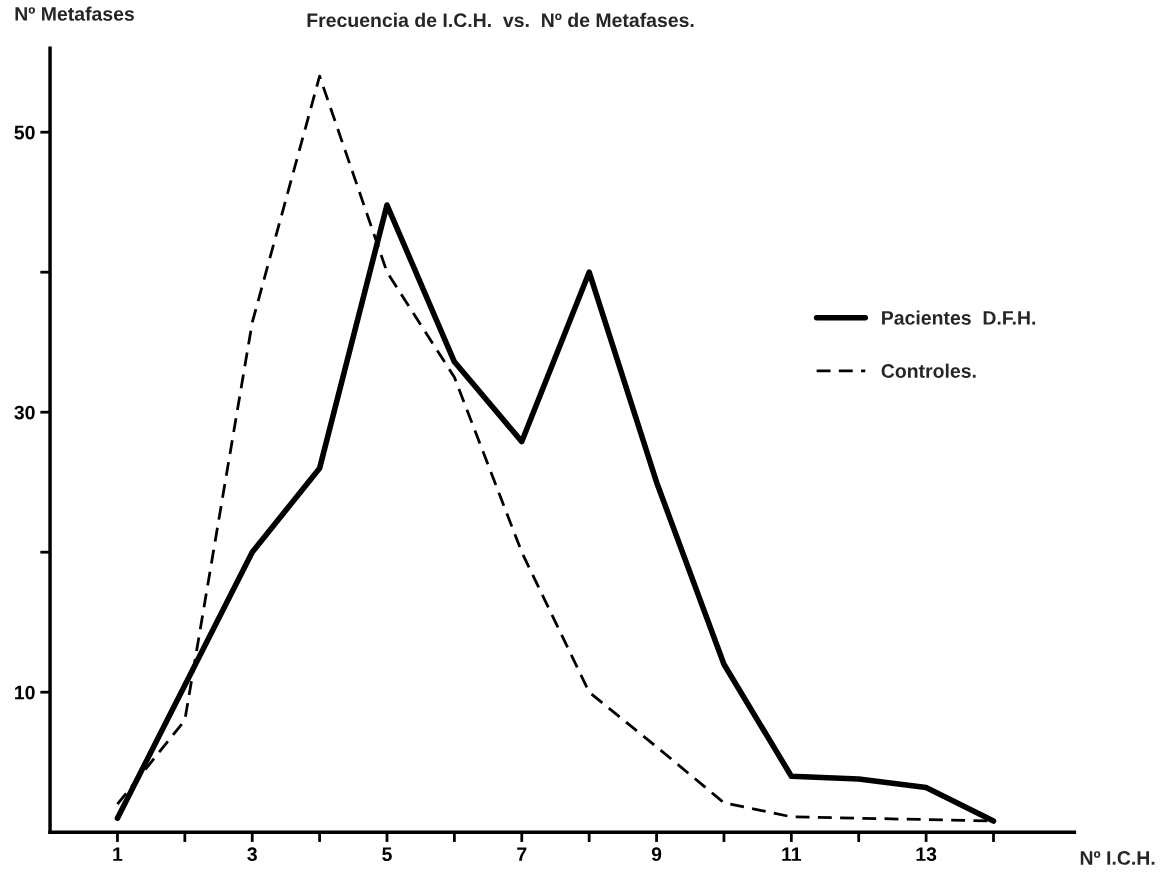 The image size is (1164, 876). I want to click on legend-label: Pacientes D.F.H., so click(959, 317).